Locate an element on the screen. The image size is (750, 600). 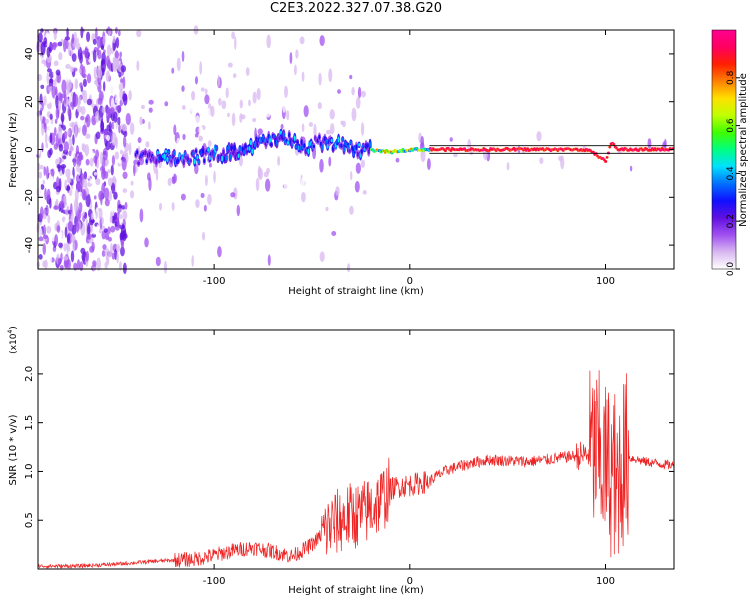
y-tick-label: 1.0 is located at coordinates (29, 471).